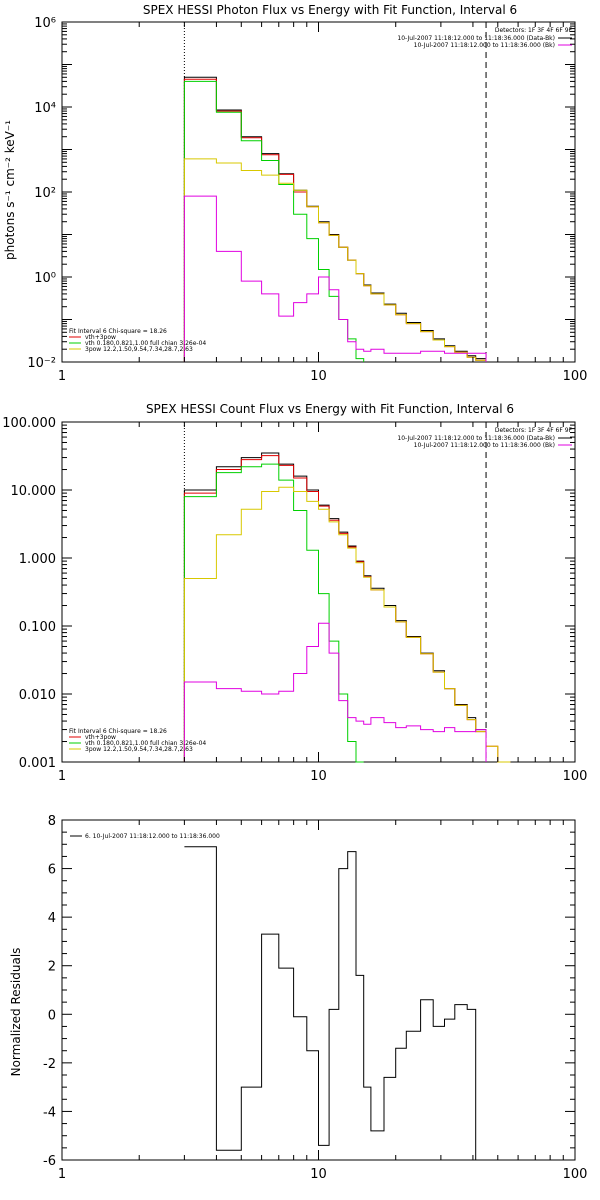 This screenshot has height=1200, width=600. Describe the element at coordinates (52, 967) in the screenshot. I see `y-tick-label: 2` at that location.